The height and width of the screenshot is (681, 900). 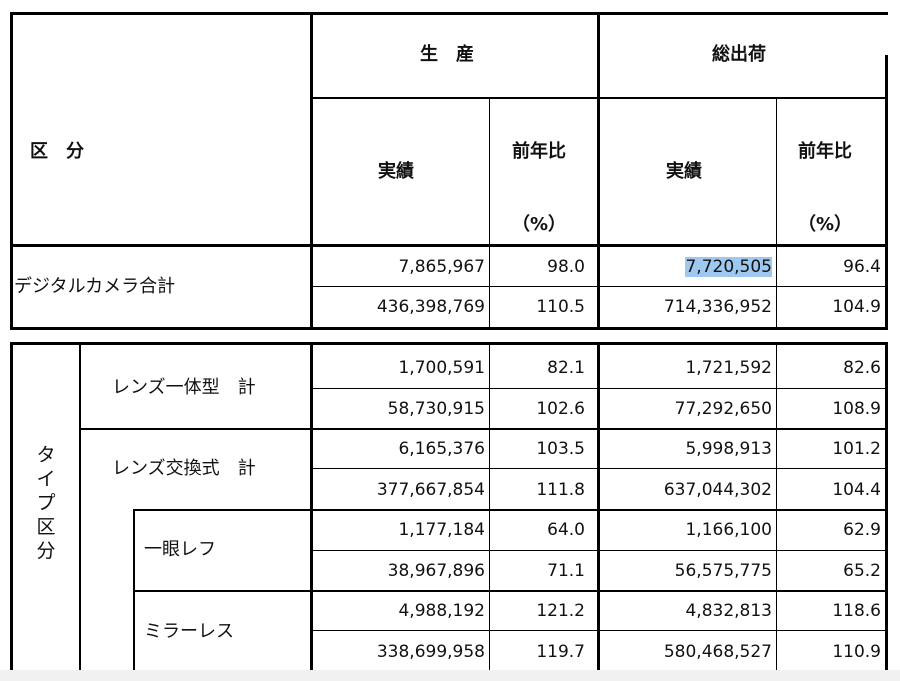 What do you see at coordinates (560, 409) in the screenshot?
I see `g0-r2-prod-yoy: 102.6` at bounding box center [560, 409].